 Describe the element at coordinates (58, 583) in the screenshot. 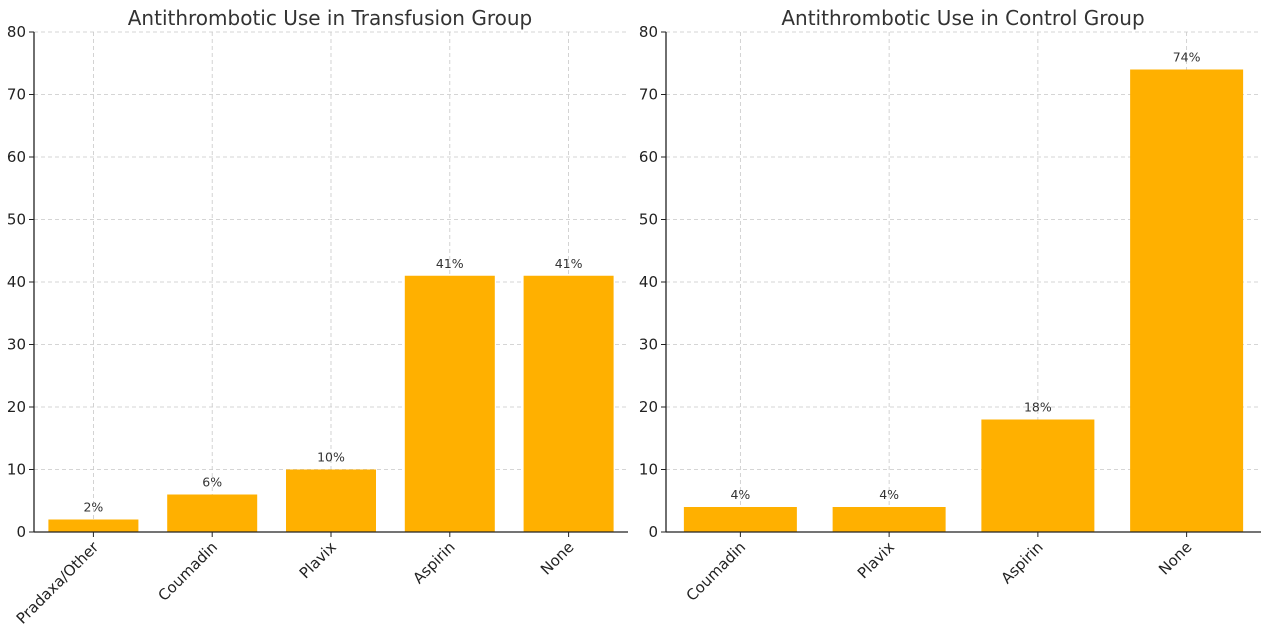

I see `x-tick-label: Pradaxa/Other` at that location.